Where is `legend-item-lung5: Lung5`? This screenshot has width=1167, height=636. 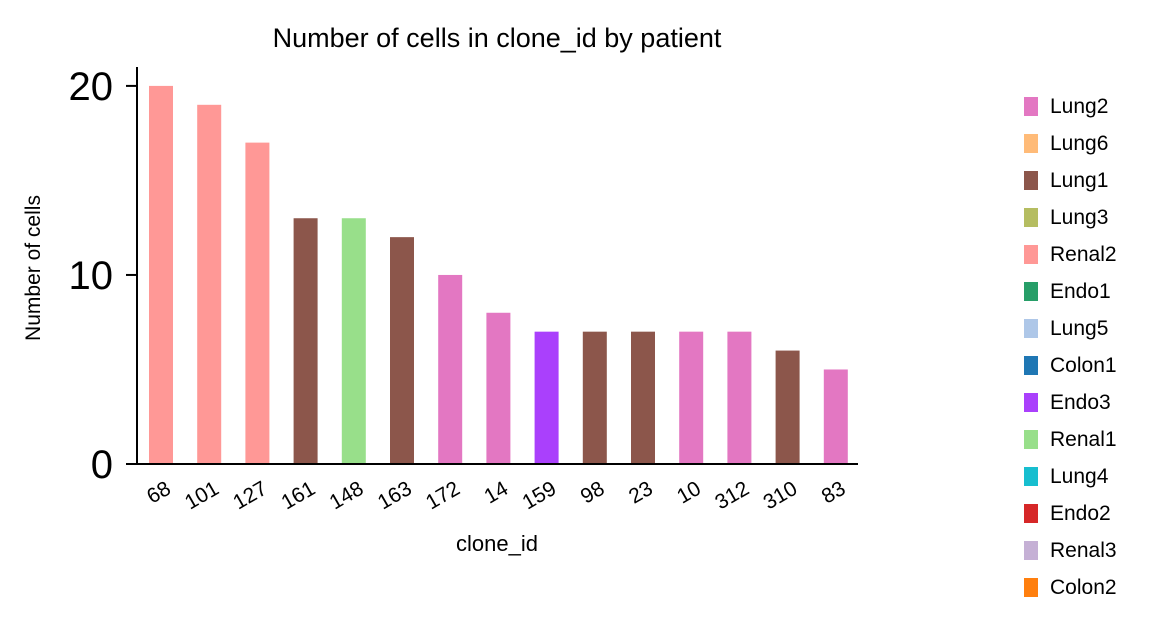
legend-item-lung5: Lung5 is located at coordinates (1070, 328).